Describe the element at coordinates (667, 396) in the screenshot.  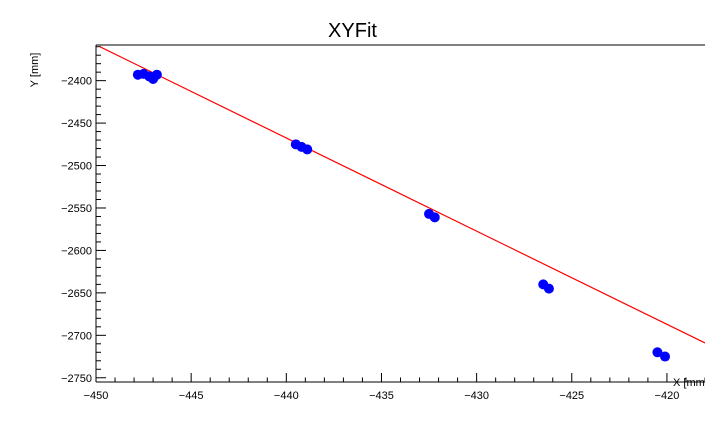
I see `x-tick-label: −420` at that location.